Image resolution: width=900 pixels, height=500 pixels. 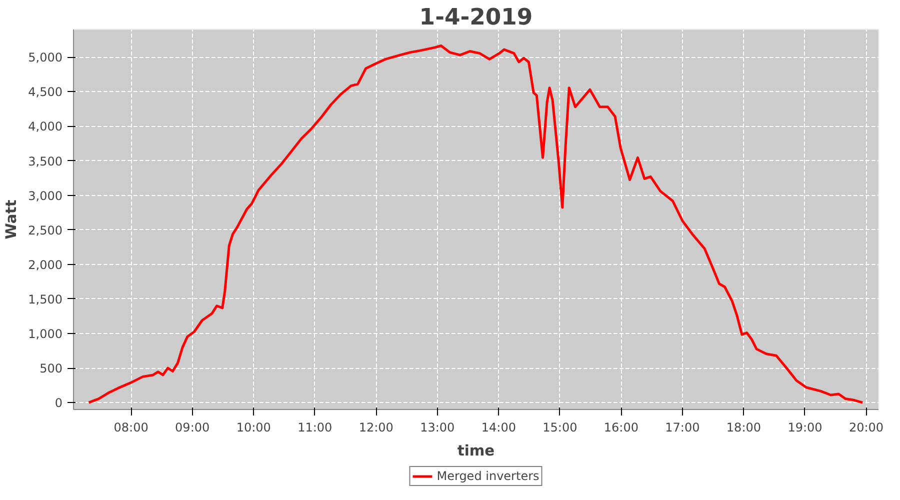 I want to click on x-tick-label: 15:00, so click(x=560, y=427).